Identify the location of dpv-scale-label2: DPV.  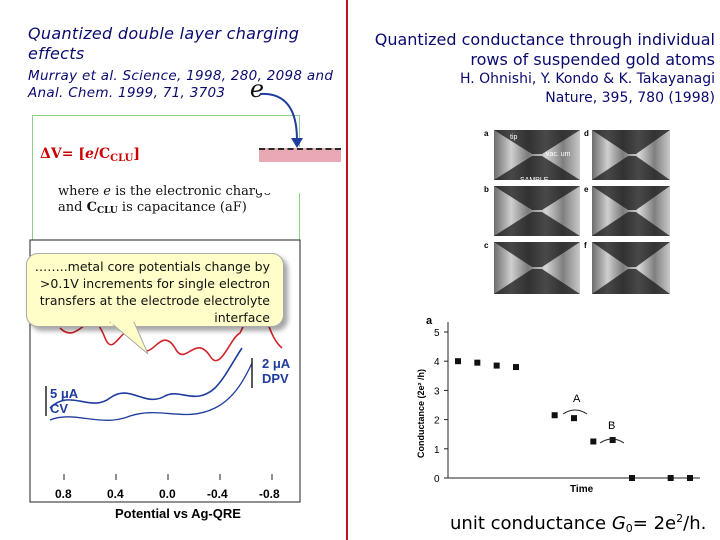
(275, 378).